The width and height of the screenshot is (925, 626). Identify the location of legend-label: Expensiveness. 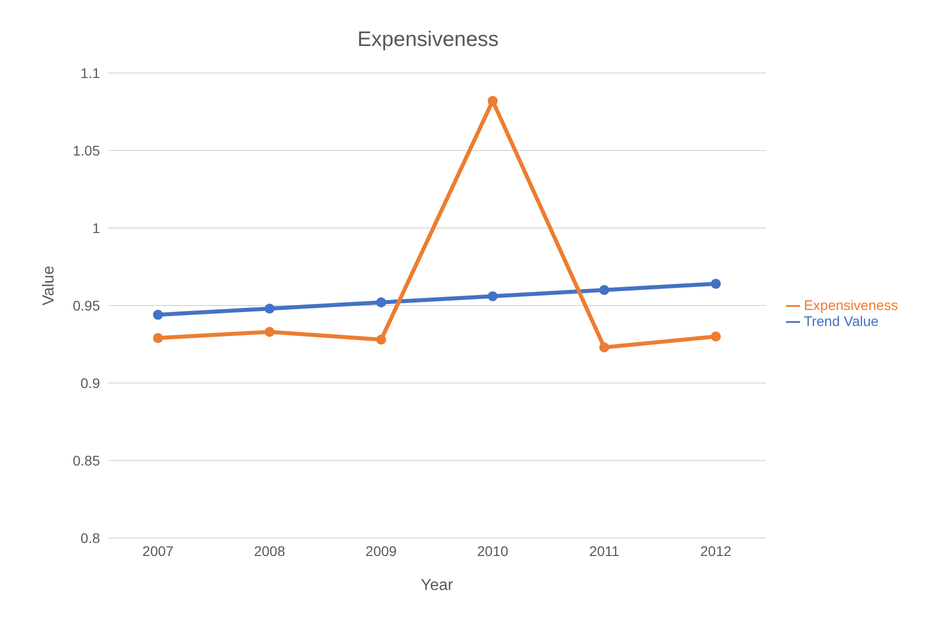
(851, 304).